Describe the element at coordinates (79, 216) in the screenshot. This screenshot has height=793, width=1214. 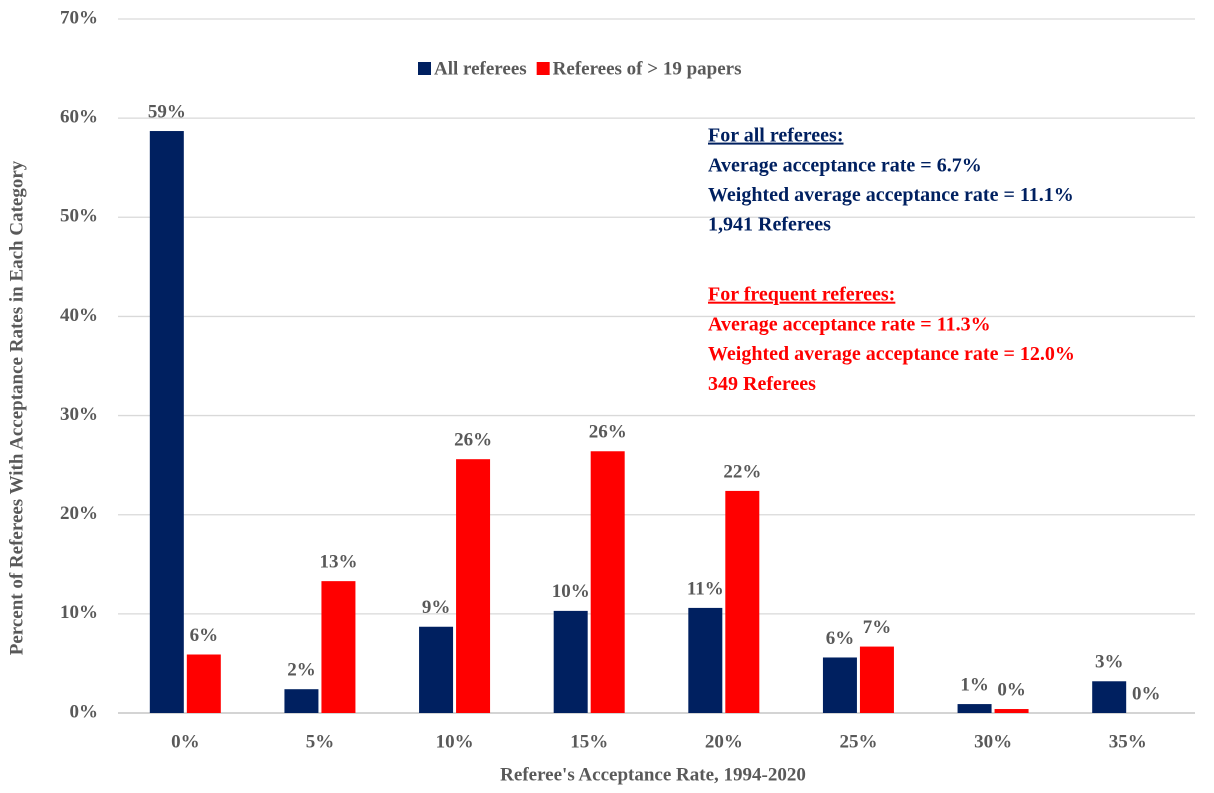
I see `y-tick-label: 50%` at that location.